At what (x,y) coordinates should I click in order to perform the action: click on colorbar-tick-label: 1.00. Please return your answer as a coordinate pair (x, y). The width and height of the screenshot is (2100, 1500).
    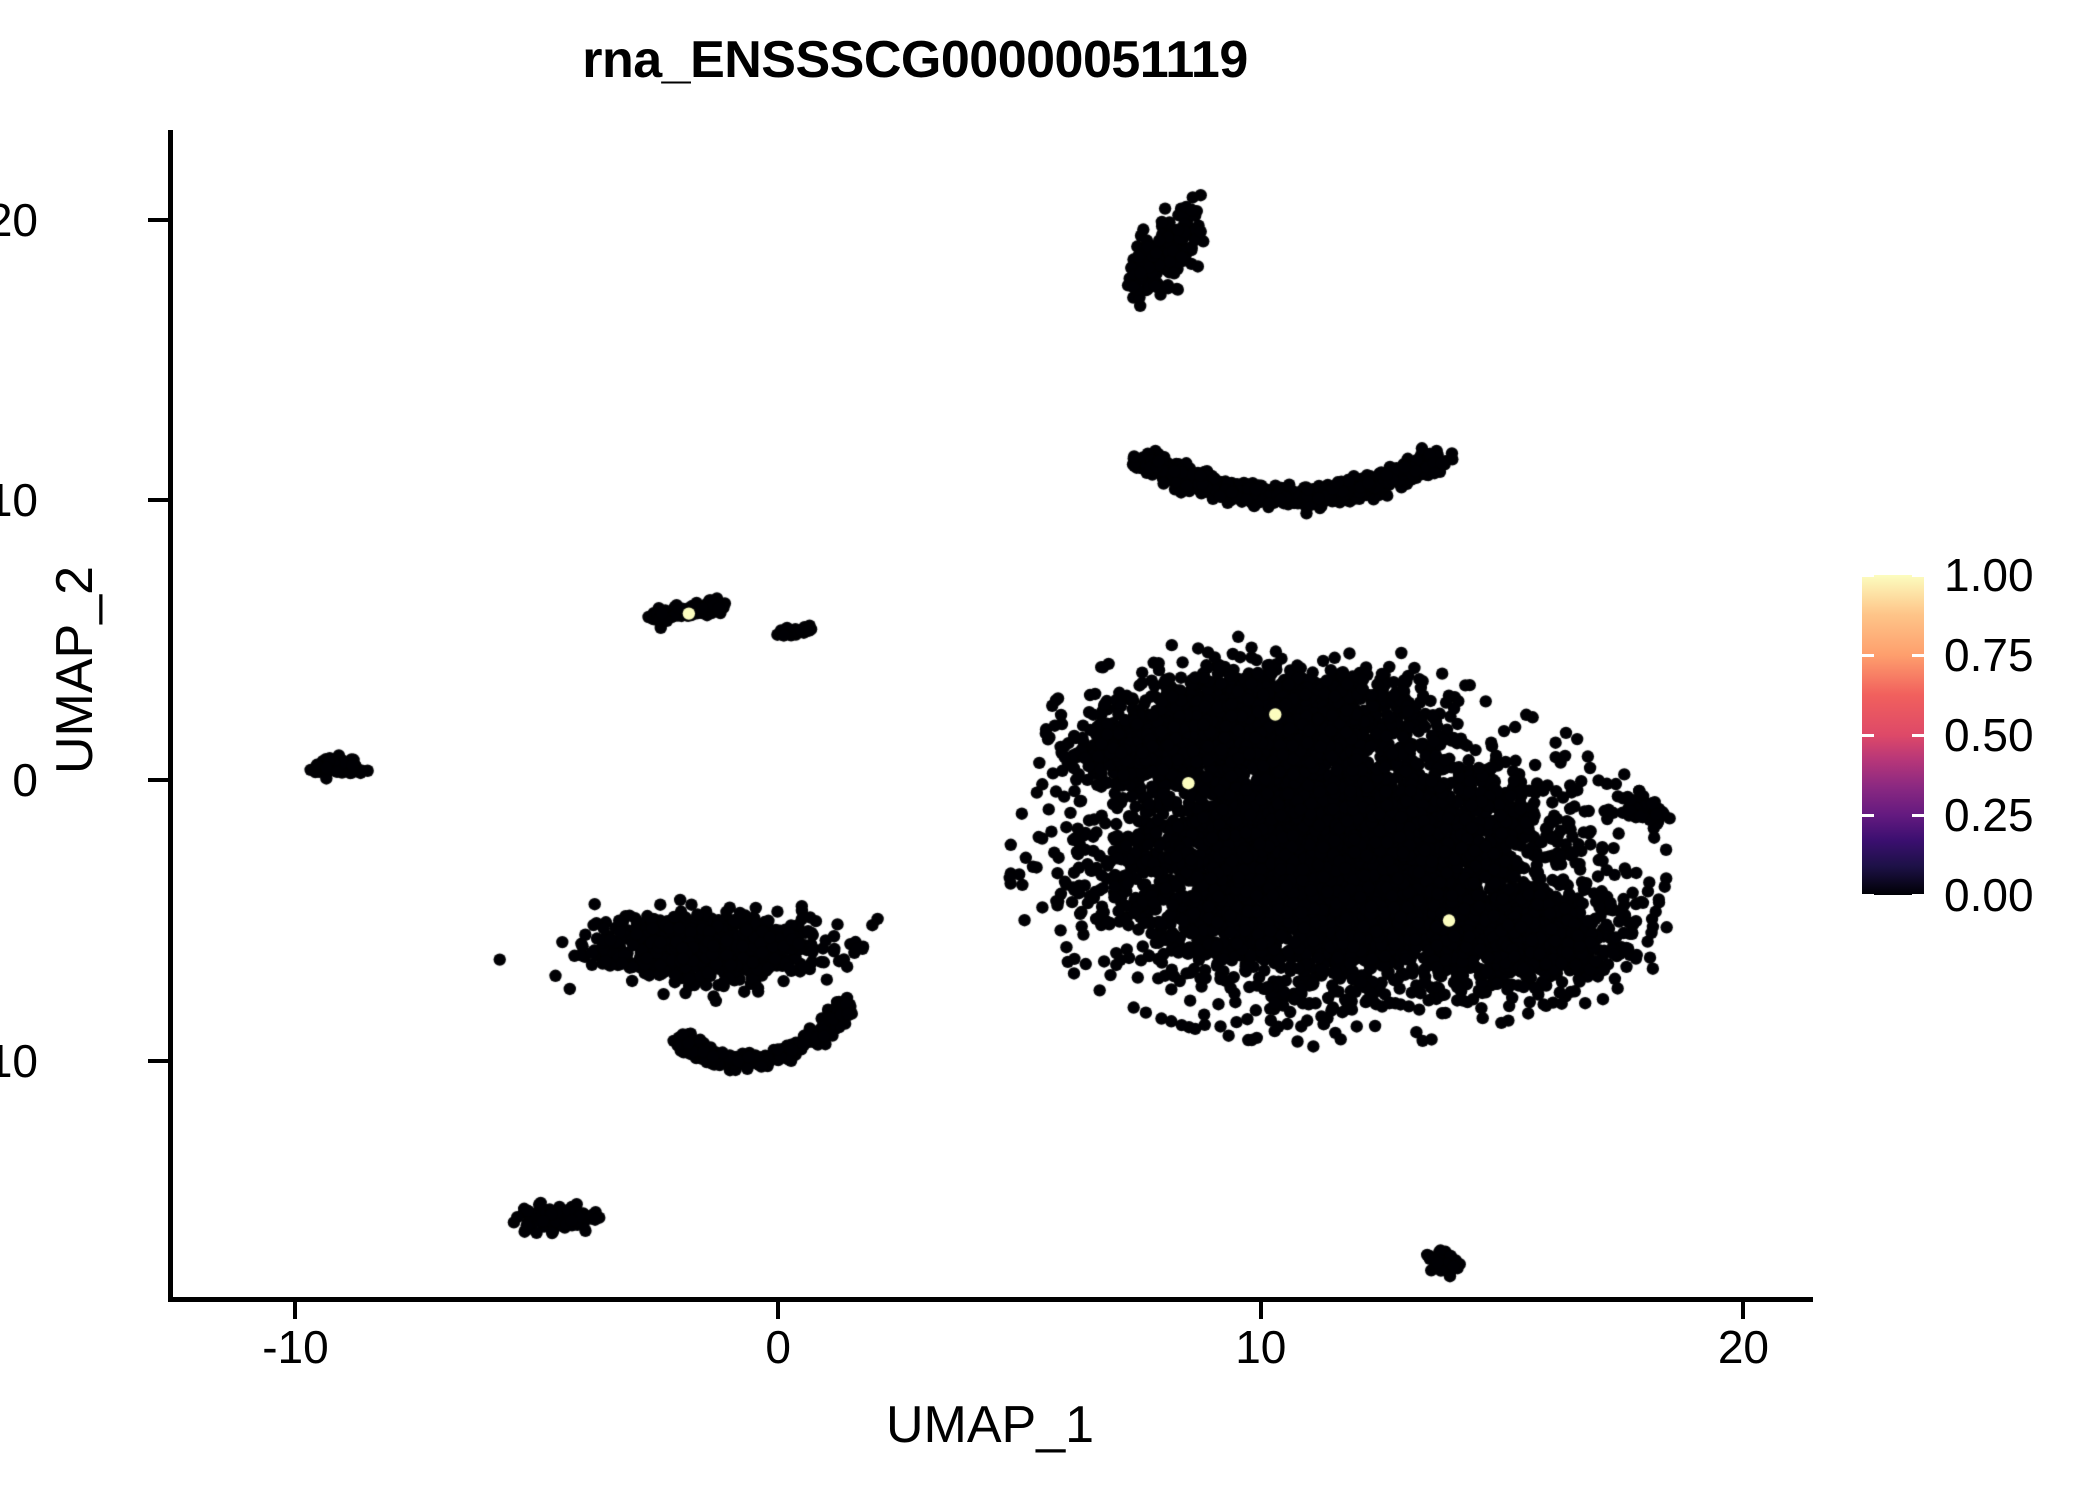
    Looking at the image, I should click on (1989, 575).